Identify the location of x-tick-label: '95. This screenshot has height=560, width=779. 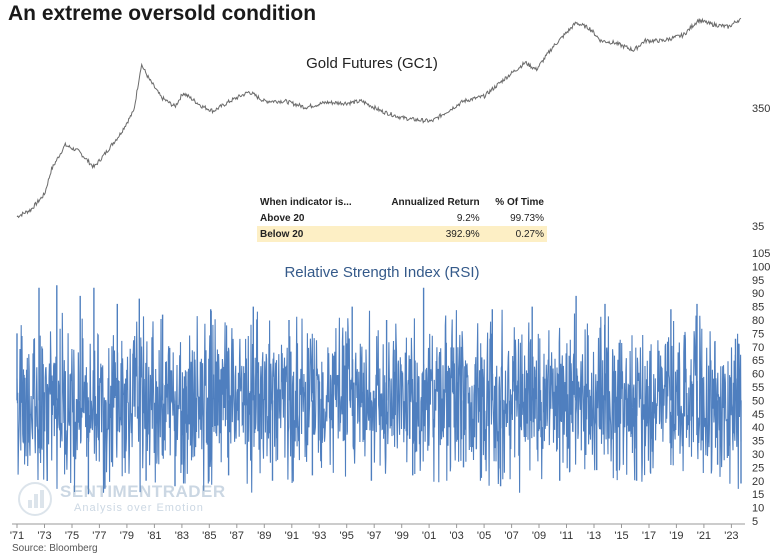
(347, 536).